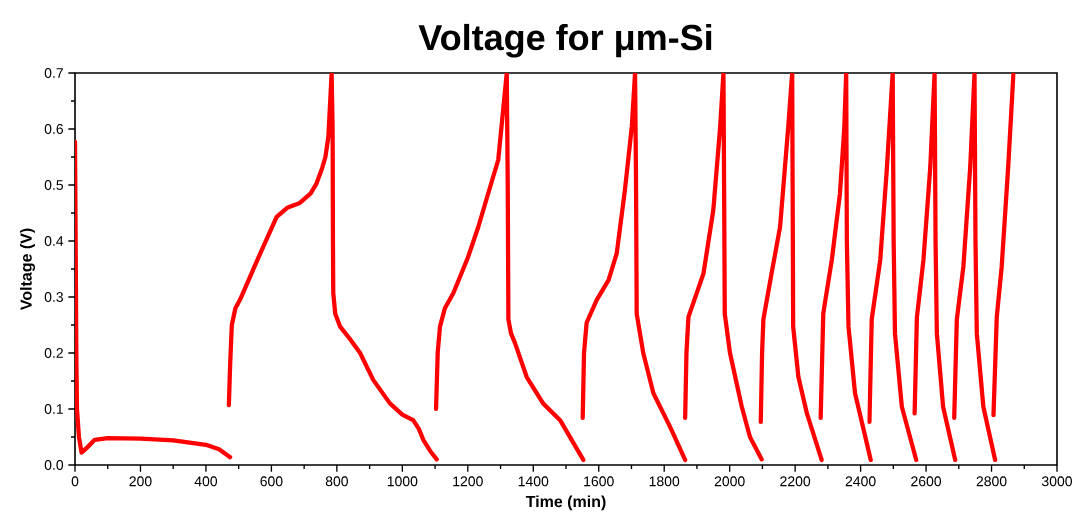  I want to click on x-tick-label: 1800, so click(664, 481).